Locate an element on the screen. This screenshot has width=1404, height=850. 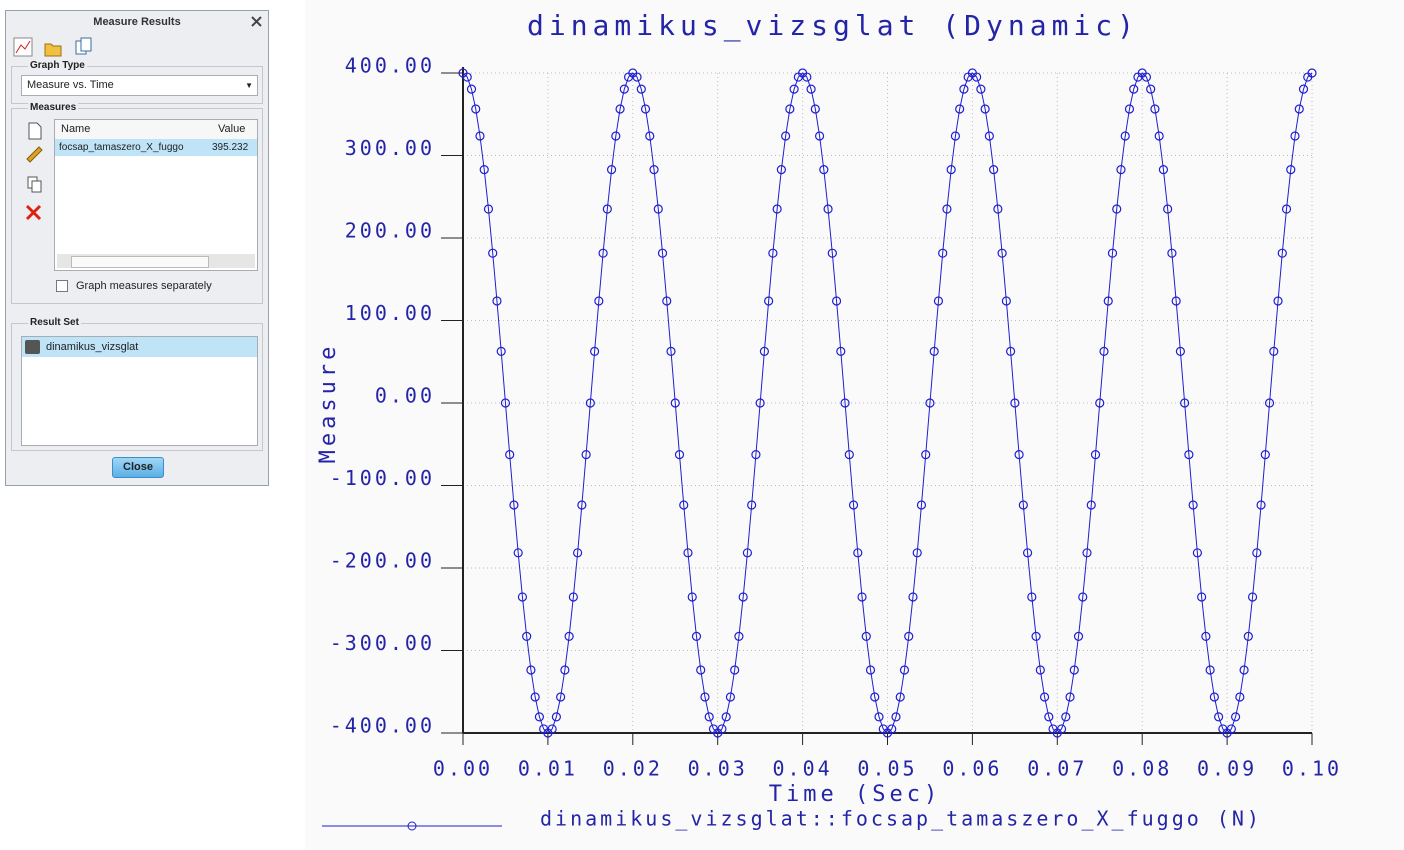
close-button: Close is located at coordinates (138, 467).